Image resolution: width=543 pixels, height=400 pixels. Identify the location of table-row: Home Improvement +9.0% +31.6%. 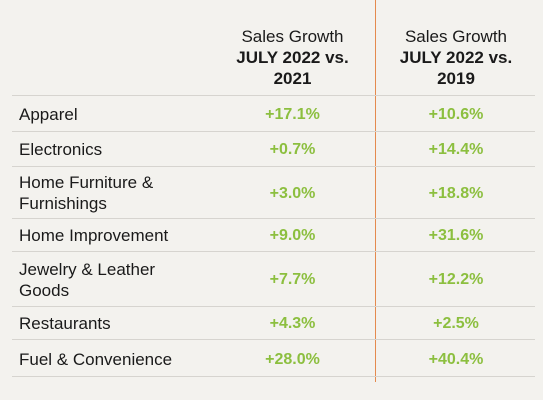
(273, 234).